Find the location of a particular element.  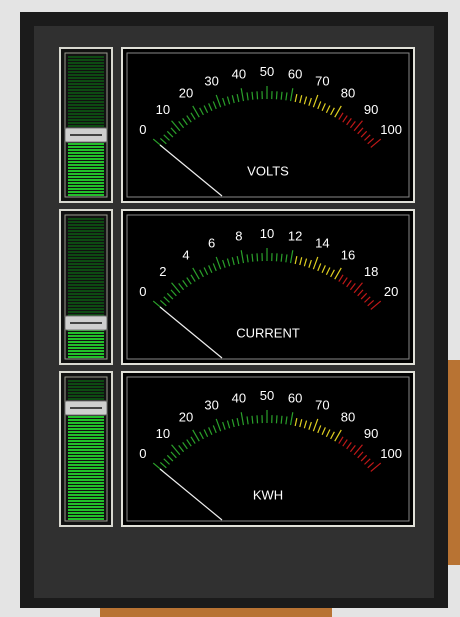

scale-label: 100 is located at coordinates (391, 129).